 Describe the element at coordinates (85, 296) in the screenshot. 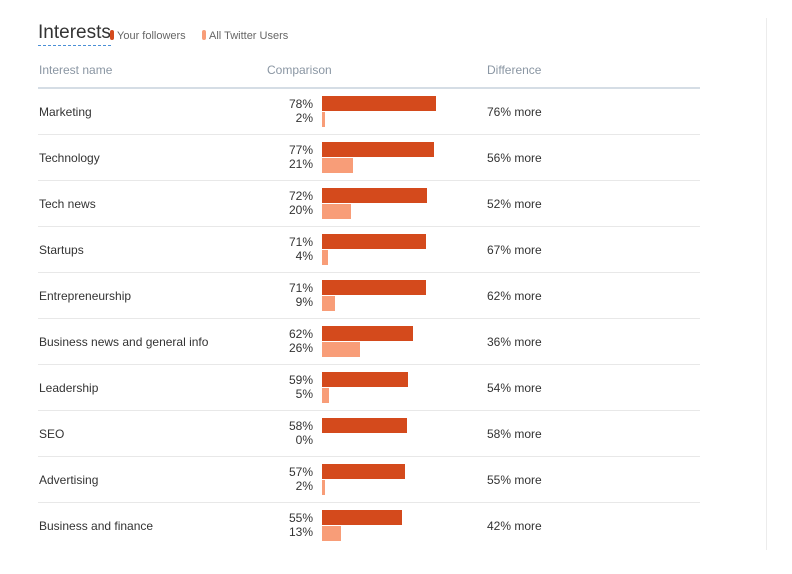

I see `interest-name: Entrepreneurship` at that location.